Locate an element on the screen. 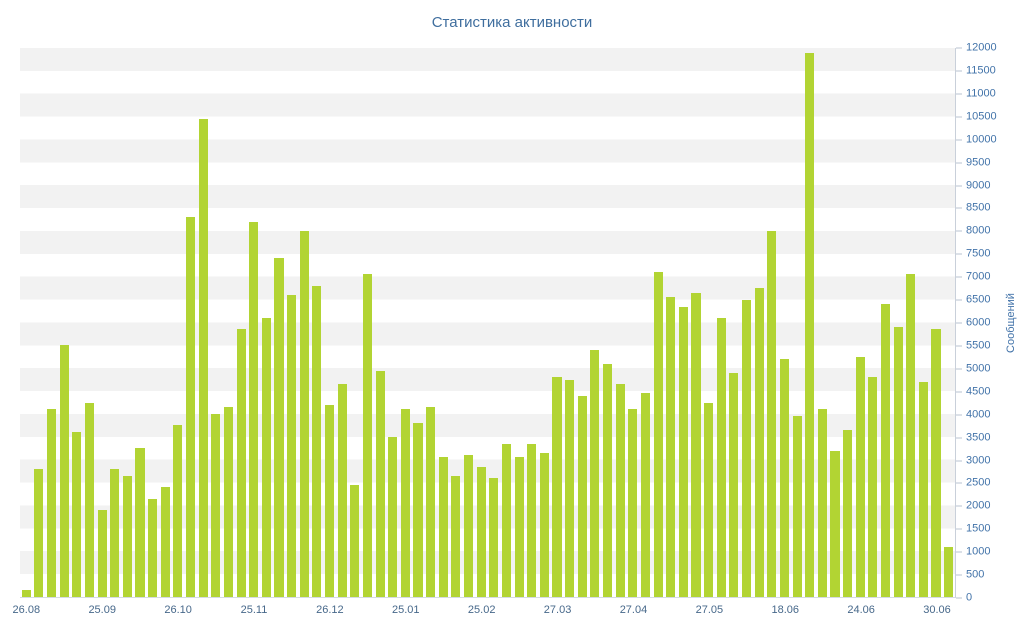 The height and width of the screenshot is (640, 1024). y-tick-label: 8000 is located at coordinates (978, 230).